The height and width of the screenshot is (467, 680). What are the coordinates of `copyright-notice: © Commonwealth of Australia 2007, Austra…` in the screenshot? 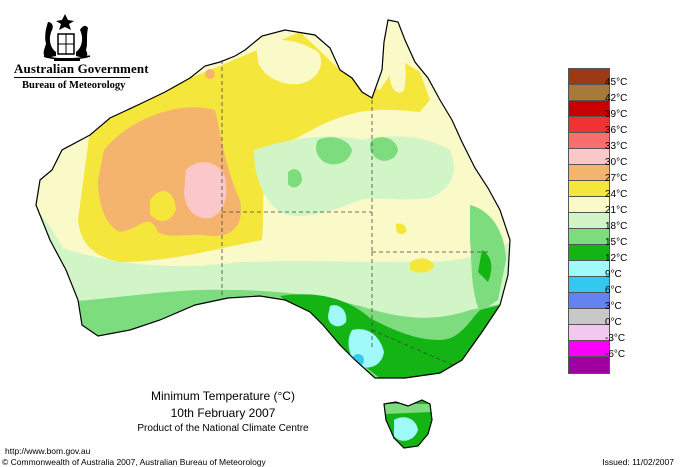 It's located at (134, 462).